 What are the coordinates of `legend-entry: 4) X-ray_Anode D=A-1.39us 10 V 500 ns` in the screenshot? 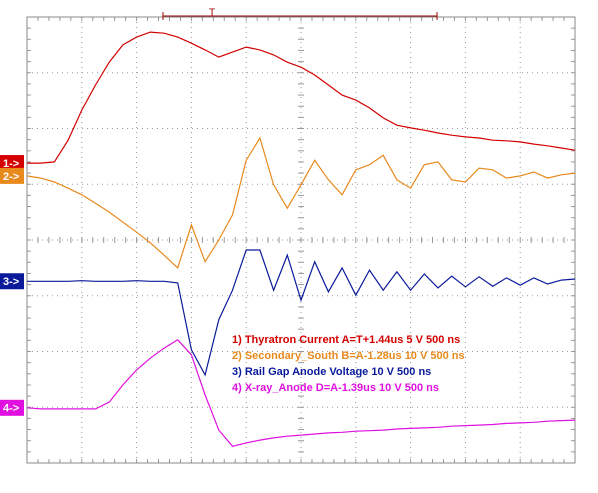 It's located at (335, 388).